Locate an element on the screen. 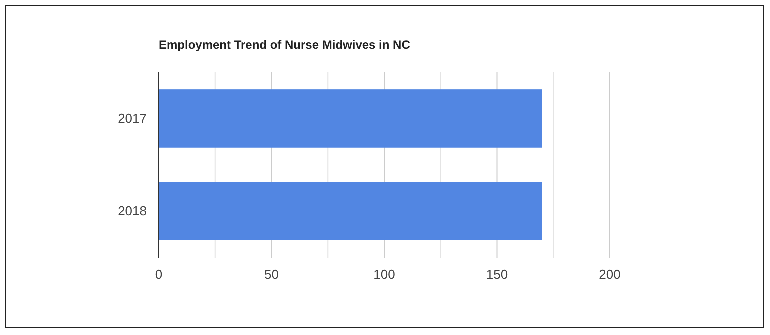  x-tick-label: 50 is located at coordinates (271, 274).